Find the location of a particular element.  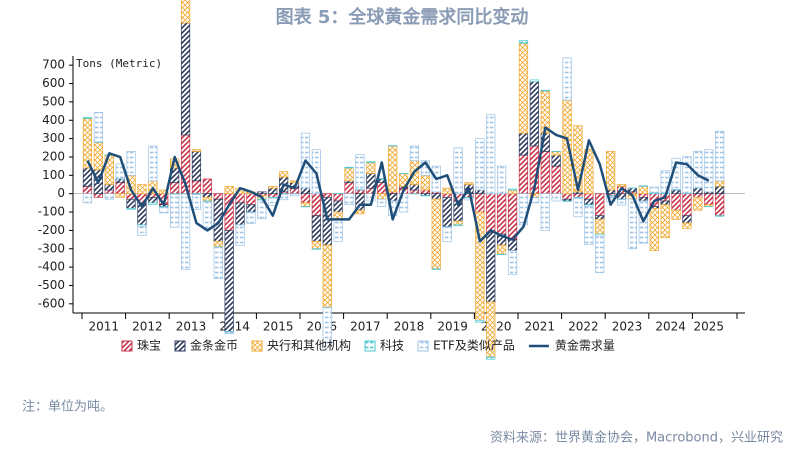

y-tick-label: -100 is located at coordinates (51, 212).